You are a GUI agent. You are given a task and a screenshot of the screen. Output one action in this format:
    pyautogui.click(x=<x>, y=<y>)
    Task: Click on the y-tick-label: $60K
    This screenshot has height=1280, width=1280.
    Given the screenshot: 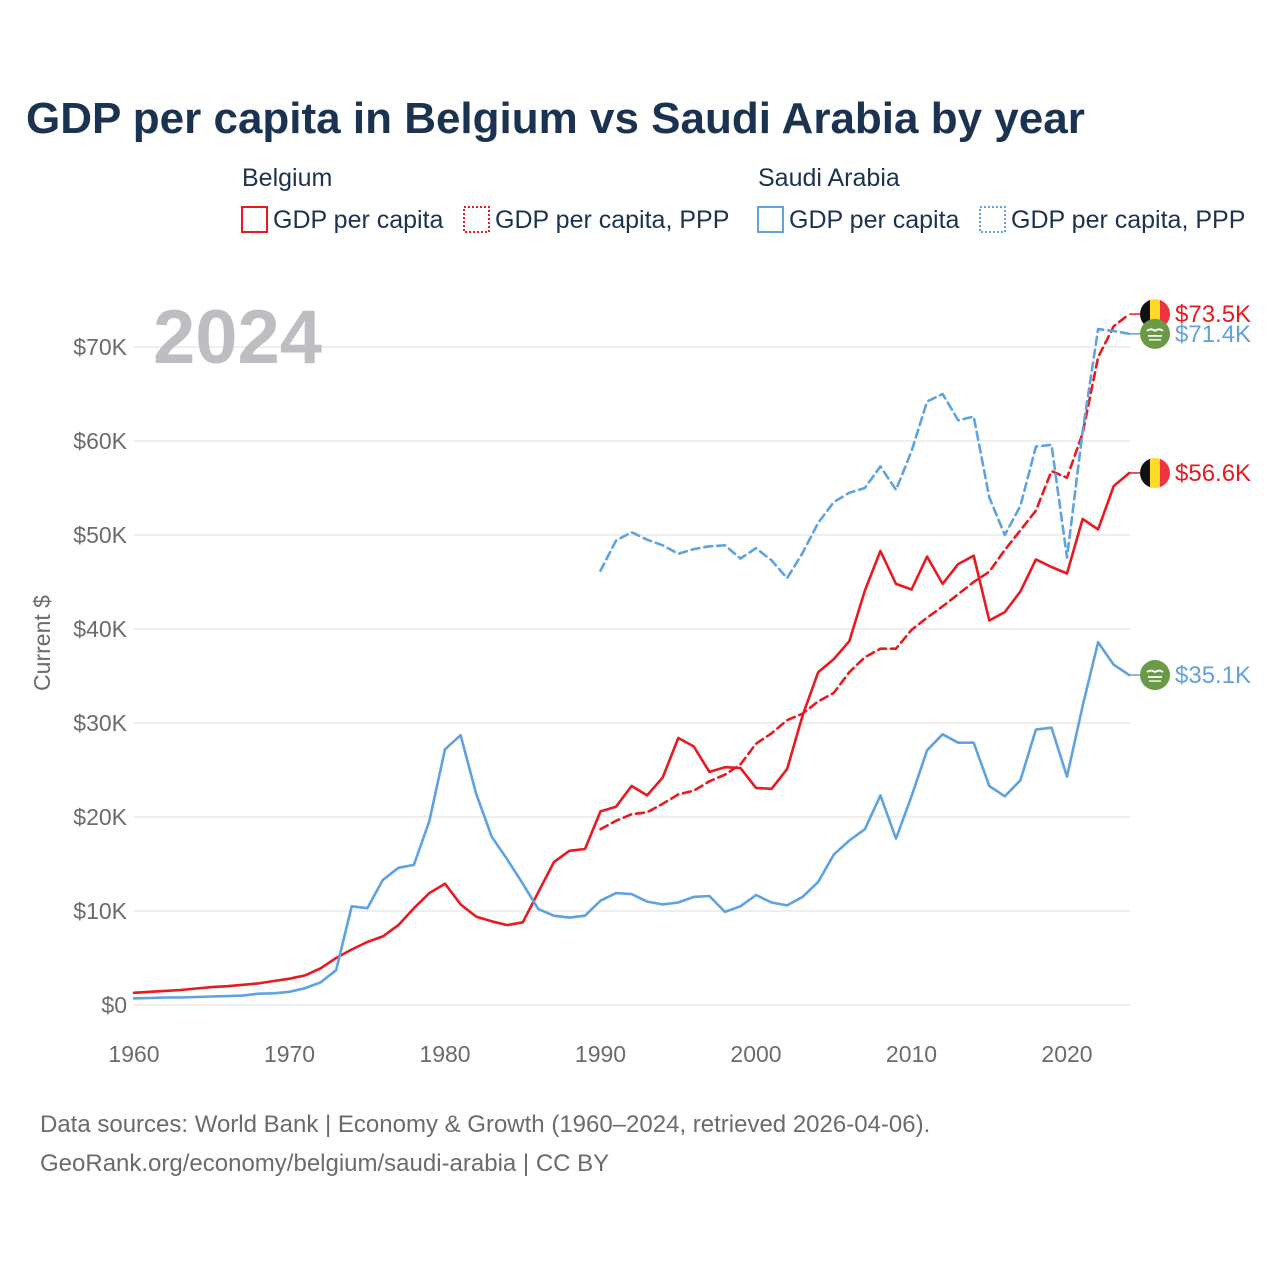 What is the action you would take?
    pyautogui.click(x=100, y=441)
    